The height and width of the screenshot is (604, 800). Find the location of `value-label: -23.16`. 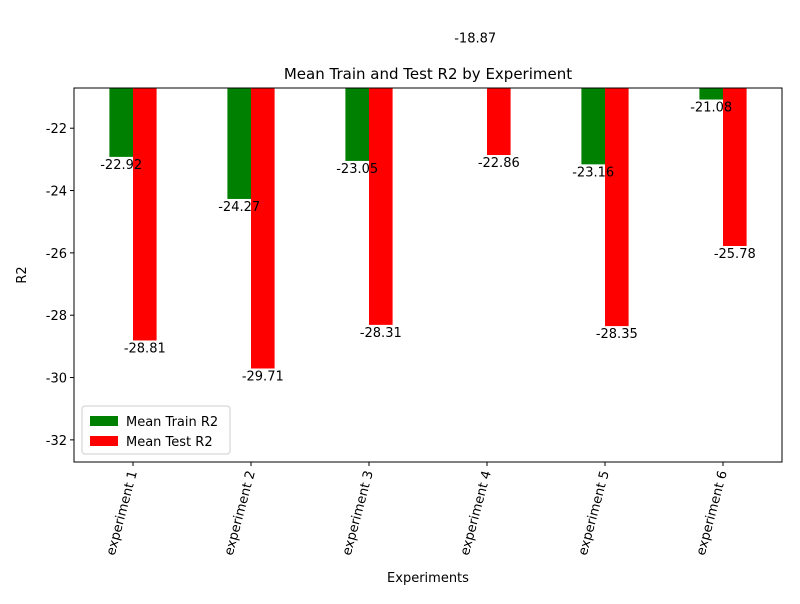

value-label: -23.16 is located at coordinates (593, 172).